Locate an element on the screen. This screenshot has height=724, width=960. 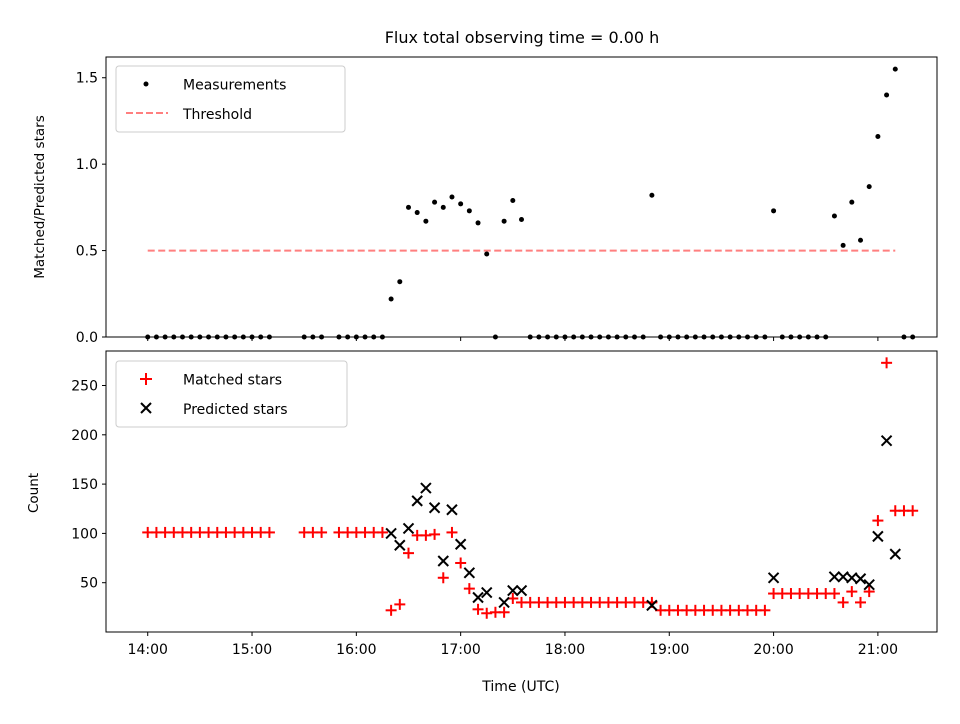
top-y-tick-label: 0.0 is located at coordinates (87, 338).